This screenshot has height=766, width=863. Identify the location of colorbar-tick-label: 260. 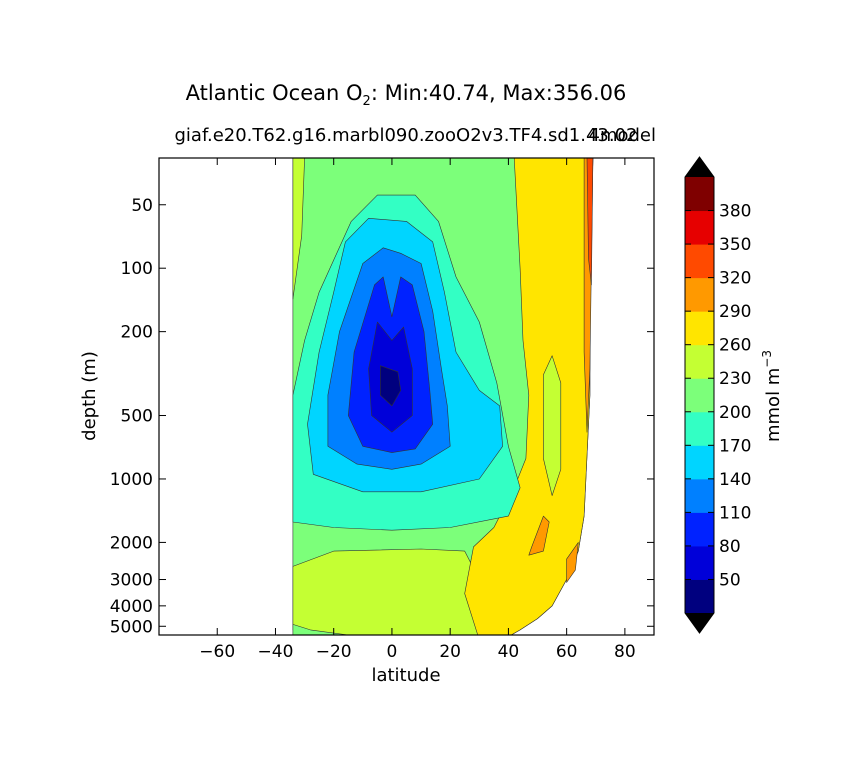
(735, 346).